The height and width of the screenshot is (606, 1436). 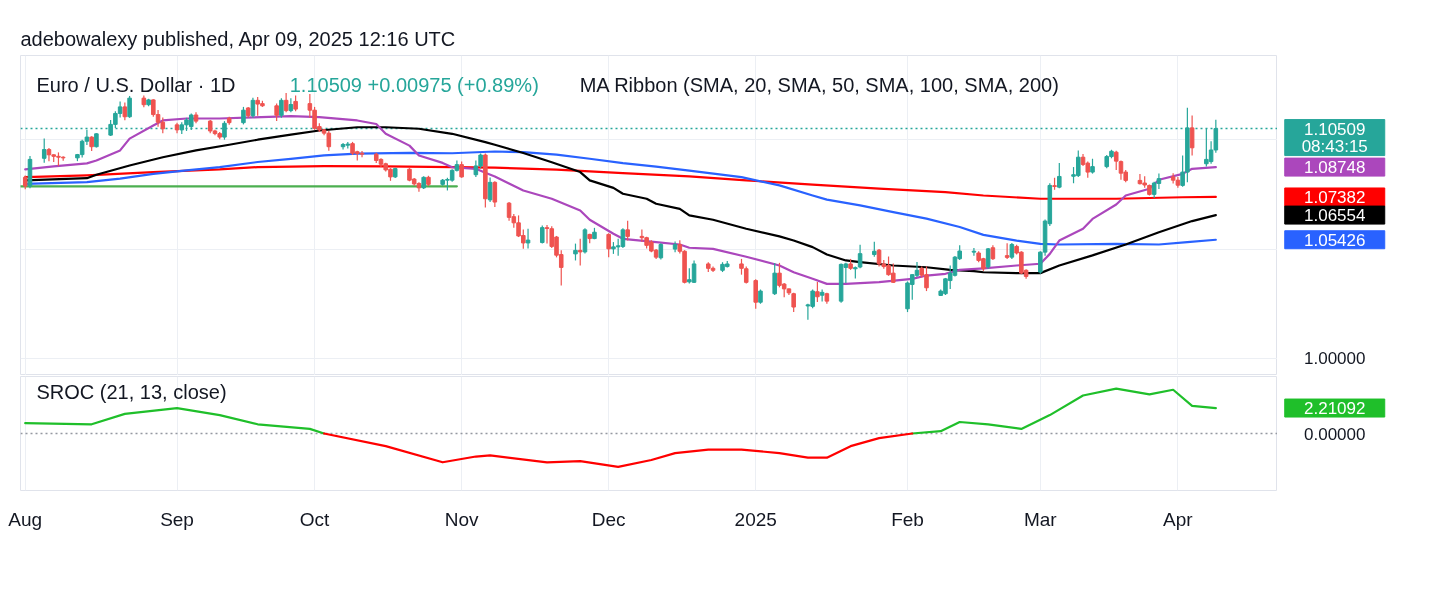 What do you see at coordinates (462, 519) in the screenshot?
I see `x-tick-label: Nov` at bounding box center [462, 519].